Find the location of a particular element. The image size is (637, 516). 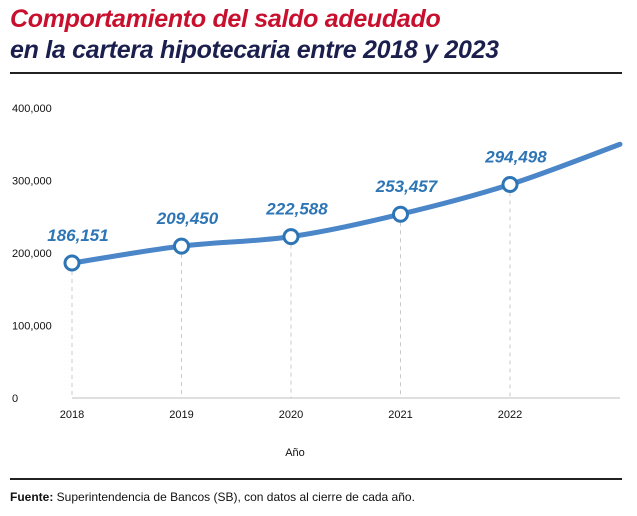

data-label: 209,450 is located at coordinates (187, 218).